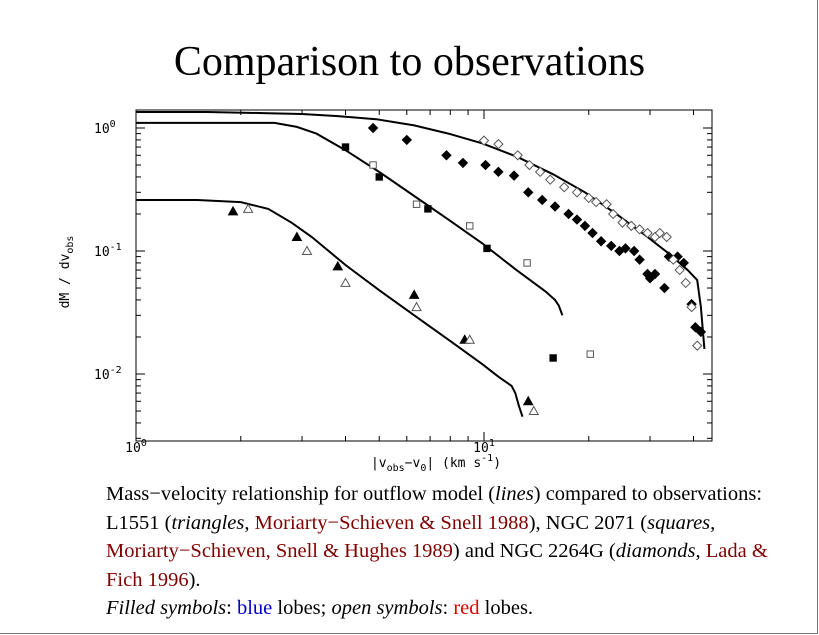 This screenshot has height=635, width=819. What do you see at coordinates (302, 608) in the screenshot?
I see `caption-text: lobes;` at bounding box center [302, 608].